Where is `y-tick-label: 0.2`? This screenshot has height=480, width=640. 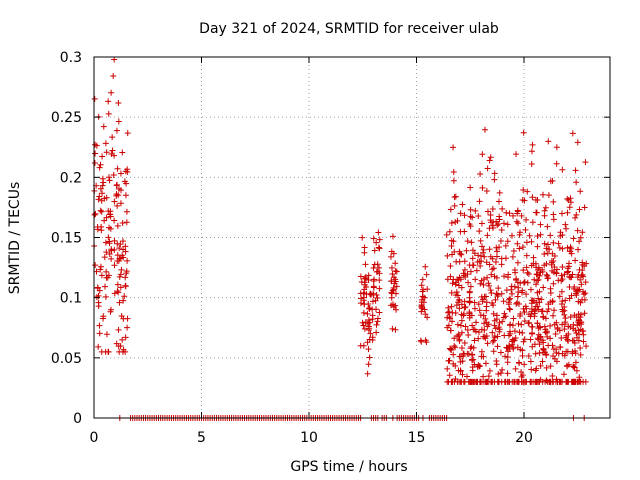 y-tick-label: 0.2 is located at coordinates (71, 178).